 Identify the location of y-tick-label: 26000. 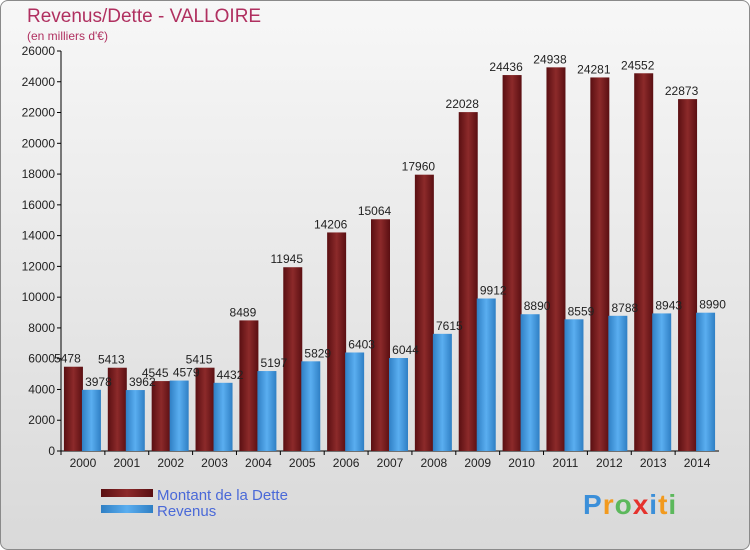
(39, 51).